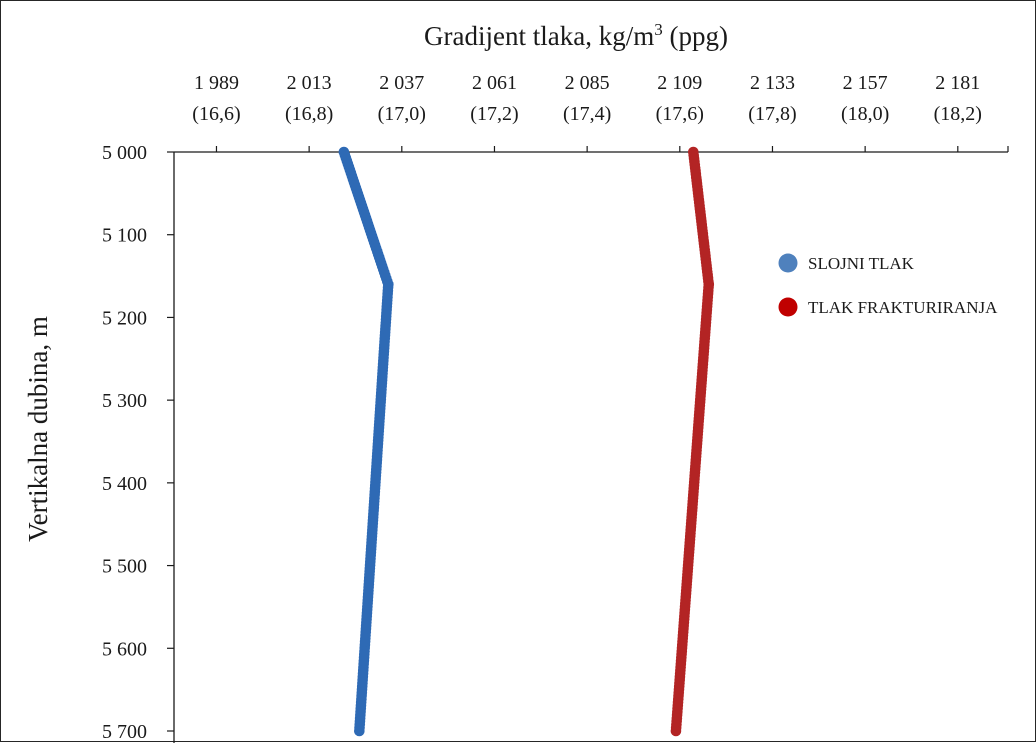 This screenshot has height=743, width=1036. I want to click on x-tick-sublabel: (17,4), so click(587, 114).